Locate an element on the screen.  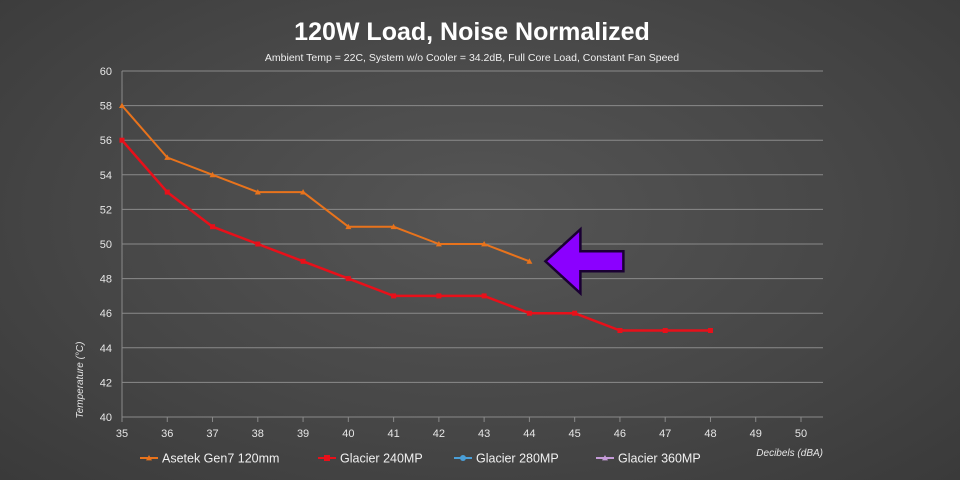
legend-label: Glacier 240MP is located at coordinates (381, 459).